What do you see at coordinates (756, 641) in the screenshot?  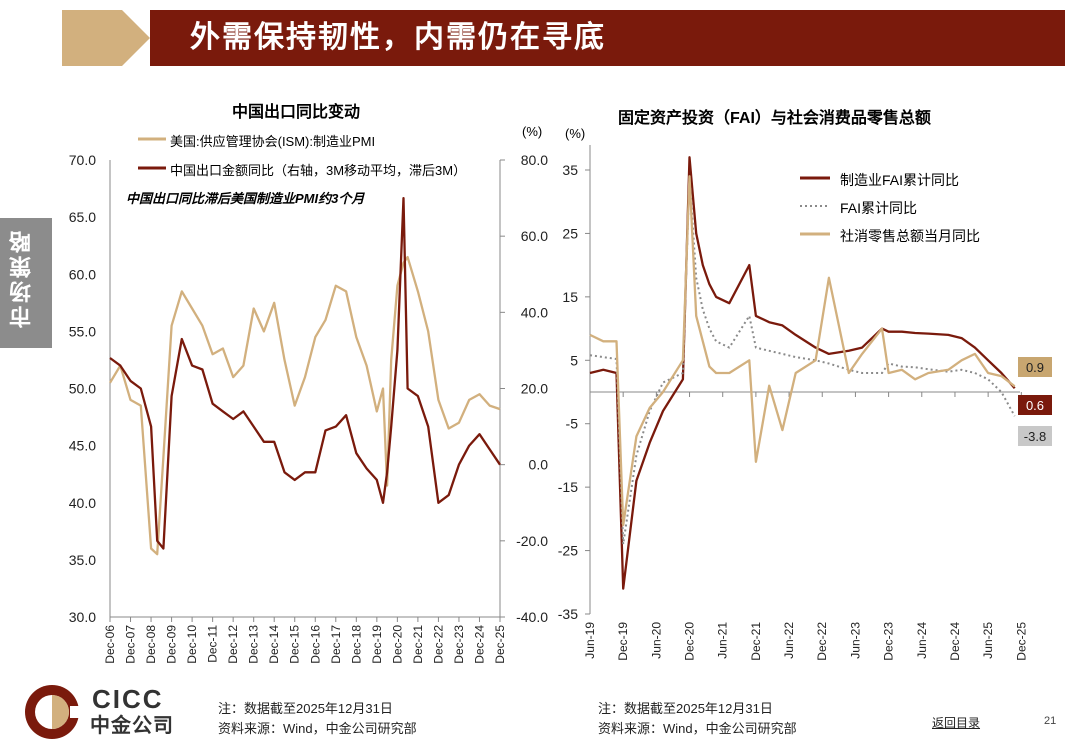 I see `right-chart-x-tick-label: Dec-21` at bounding box center [756, 641].